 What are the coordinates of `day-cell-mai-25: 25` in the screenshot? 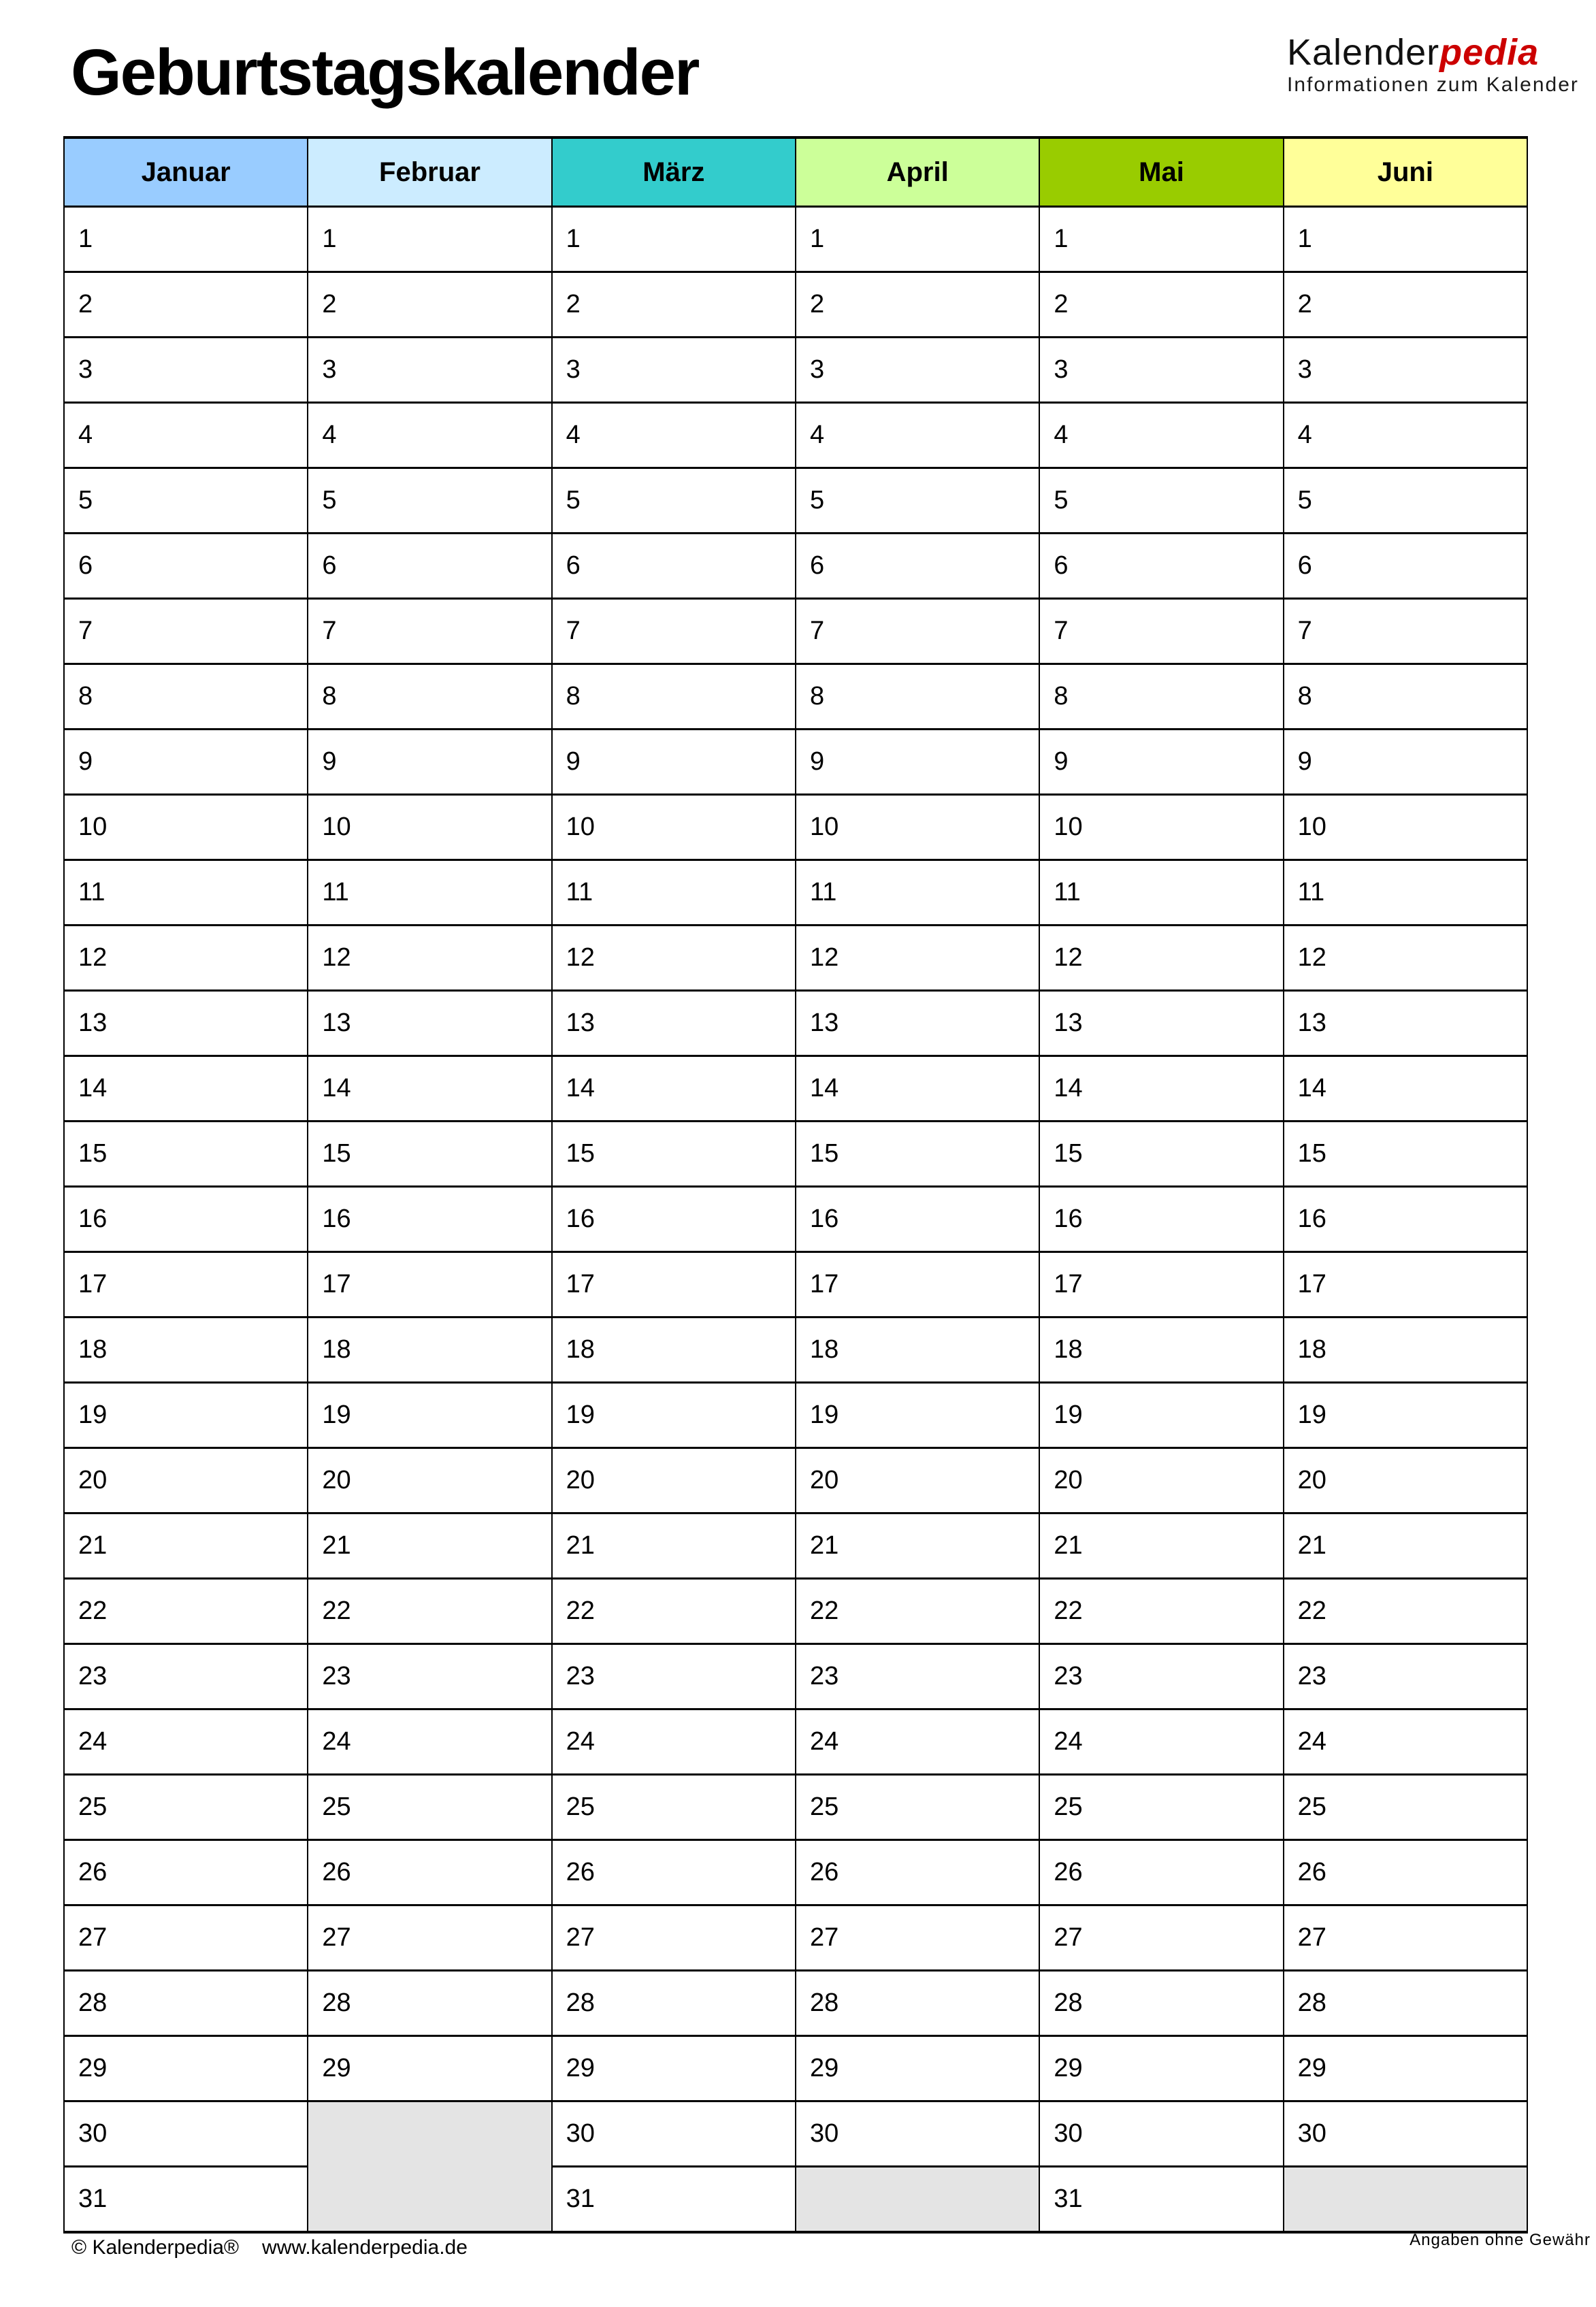 It's located at (1161, 1807).